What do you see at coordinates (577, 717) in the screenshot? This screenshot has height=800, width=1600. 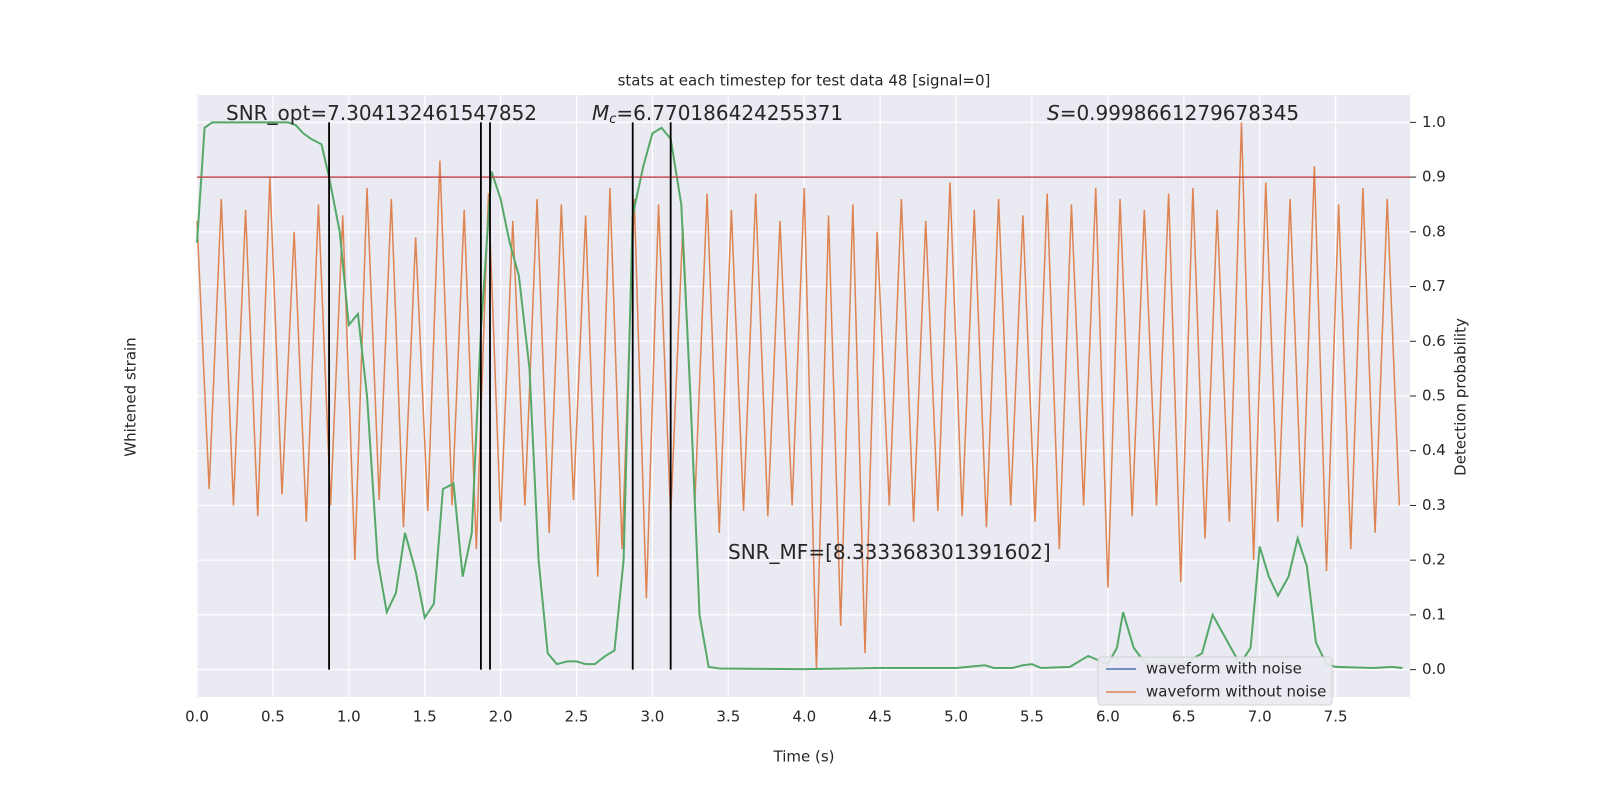 I see `x-tick-label: 2.5` at bounding box center [577, 717].